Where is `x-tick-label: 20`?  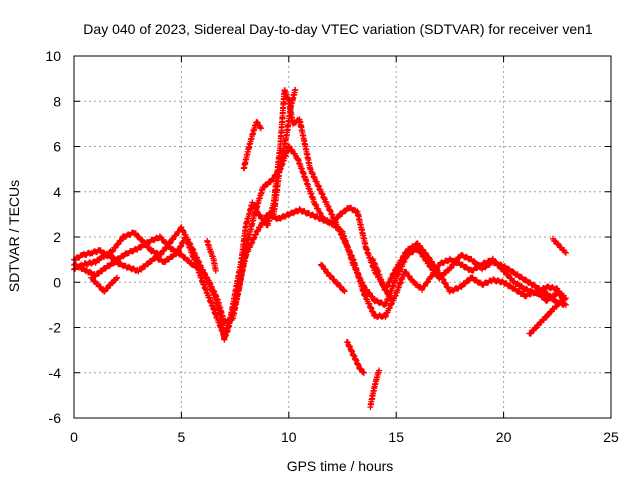 x-tick-label: 20 is located at coordinates (504, 437).